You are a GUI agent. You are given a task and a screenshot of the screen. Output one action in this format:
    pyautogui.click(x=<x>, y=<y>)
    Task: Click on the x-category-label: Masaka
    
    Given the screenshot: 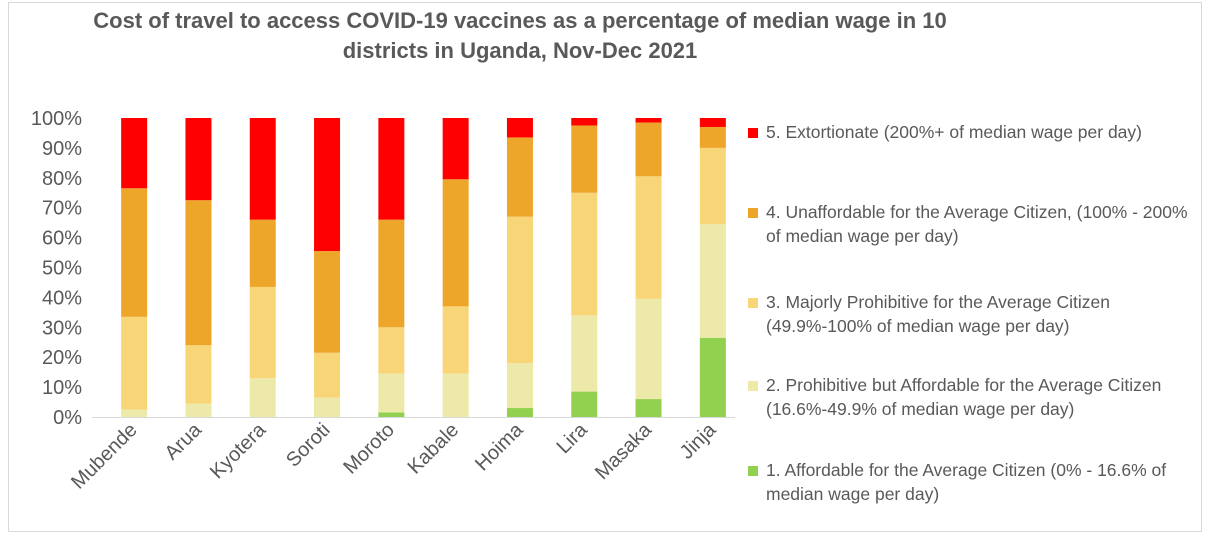 What is the action you would take?
    pyautogui.click(x=624, y=451)
    